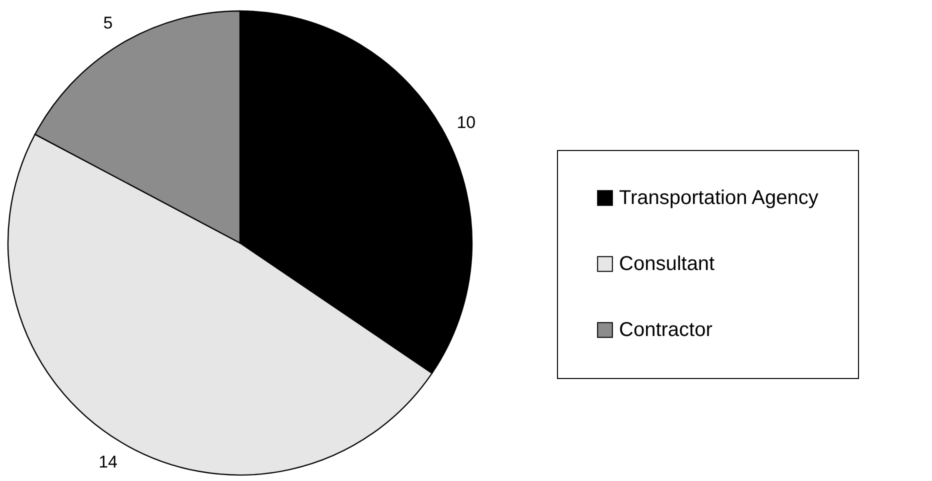 The width and height of the screenshot is (932, 481). What do you see at coordinates (667, 264) in the screenshot?
I see `legend-label: Consultant` at bounding box center [667, 264].